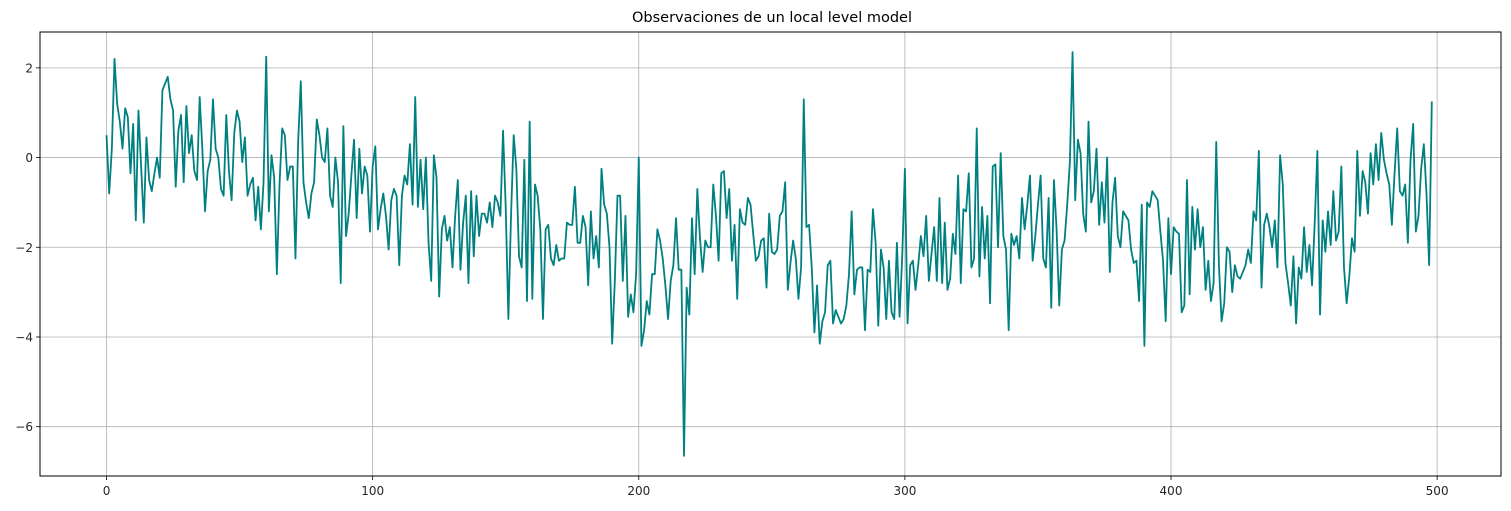  I want to click on x-tick-label: 300, so click(904, 491).